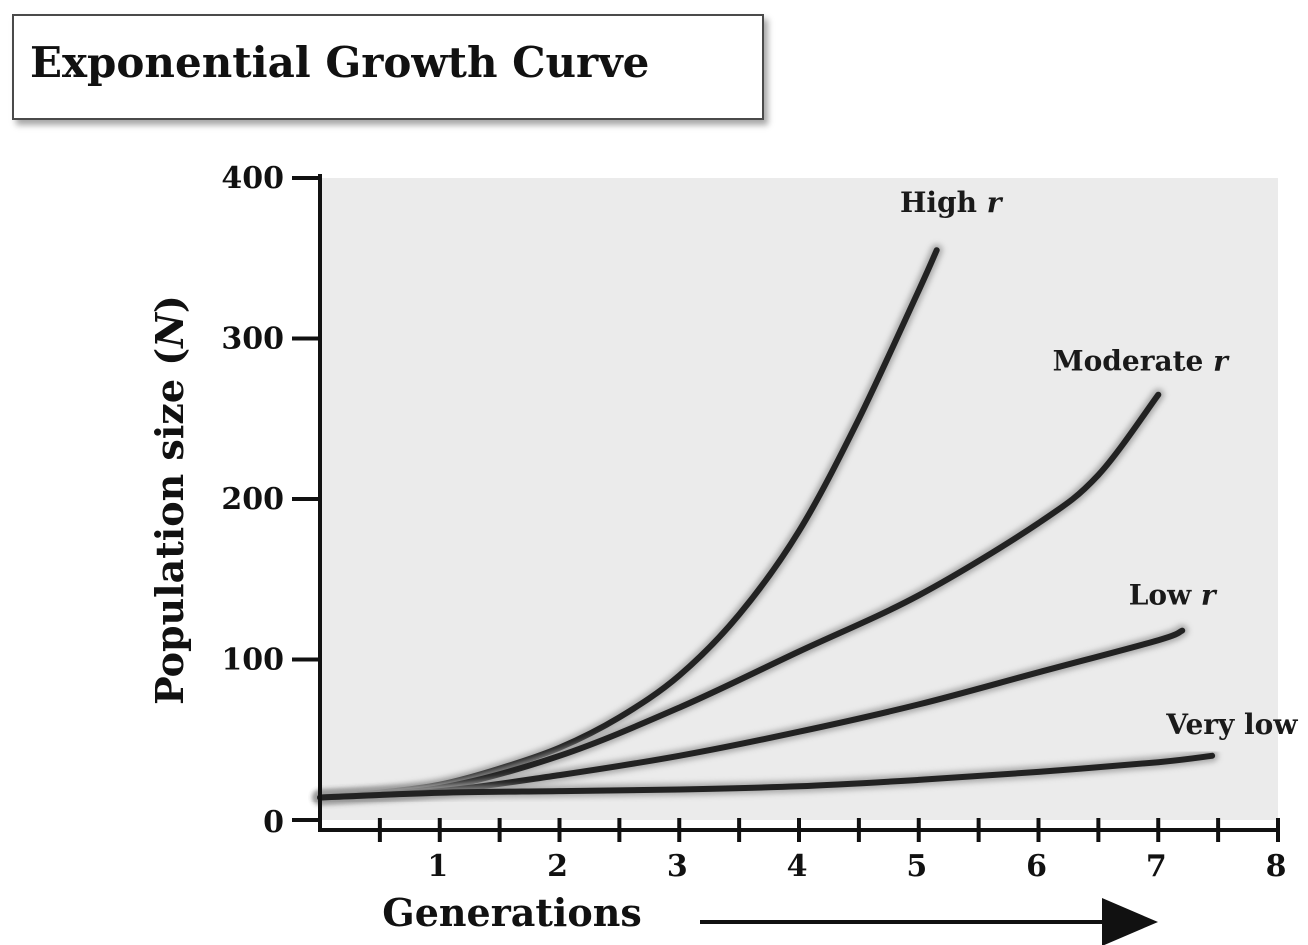  Describe the element at coordinates (437, 866) in the screenshot. I see `x-tick-label-1: 1` at that location.